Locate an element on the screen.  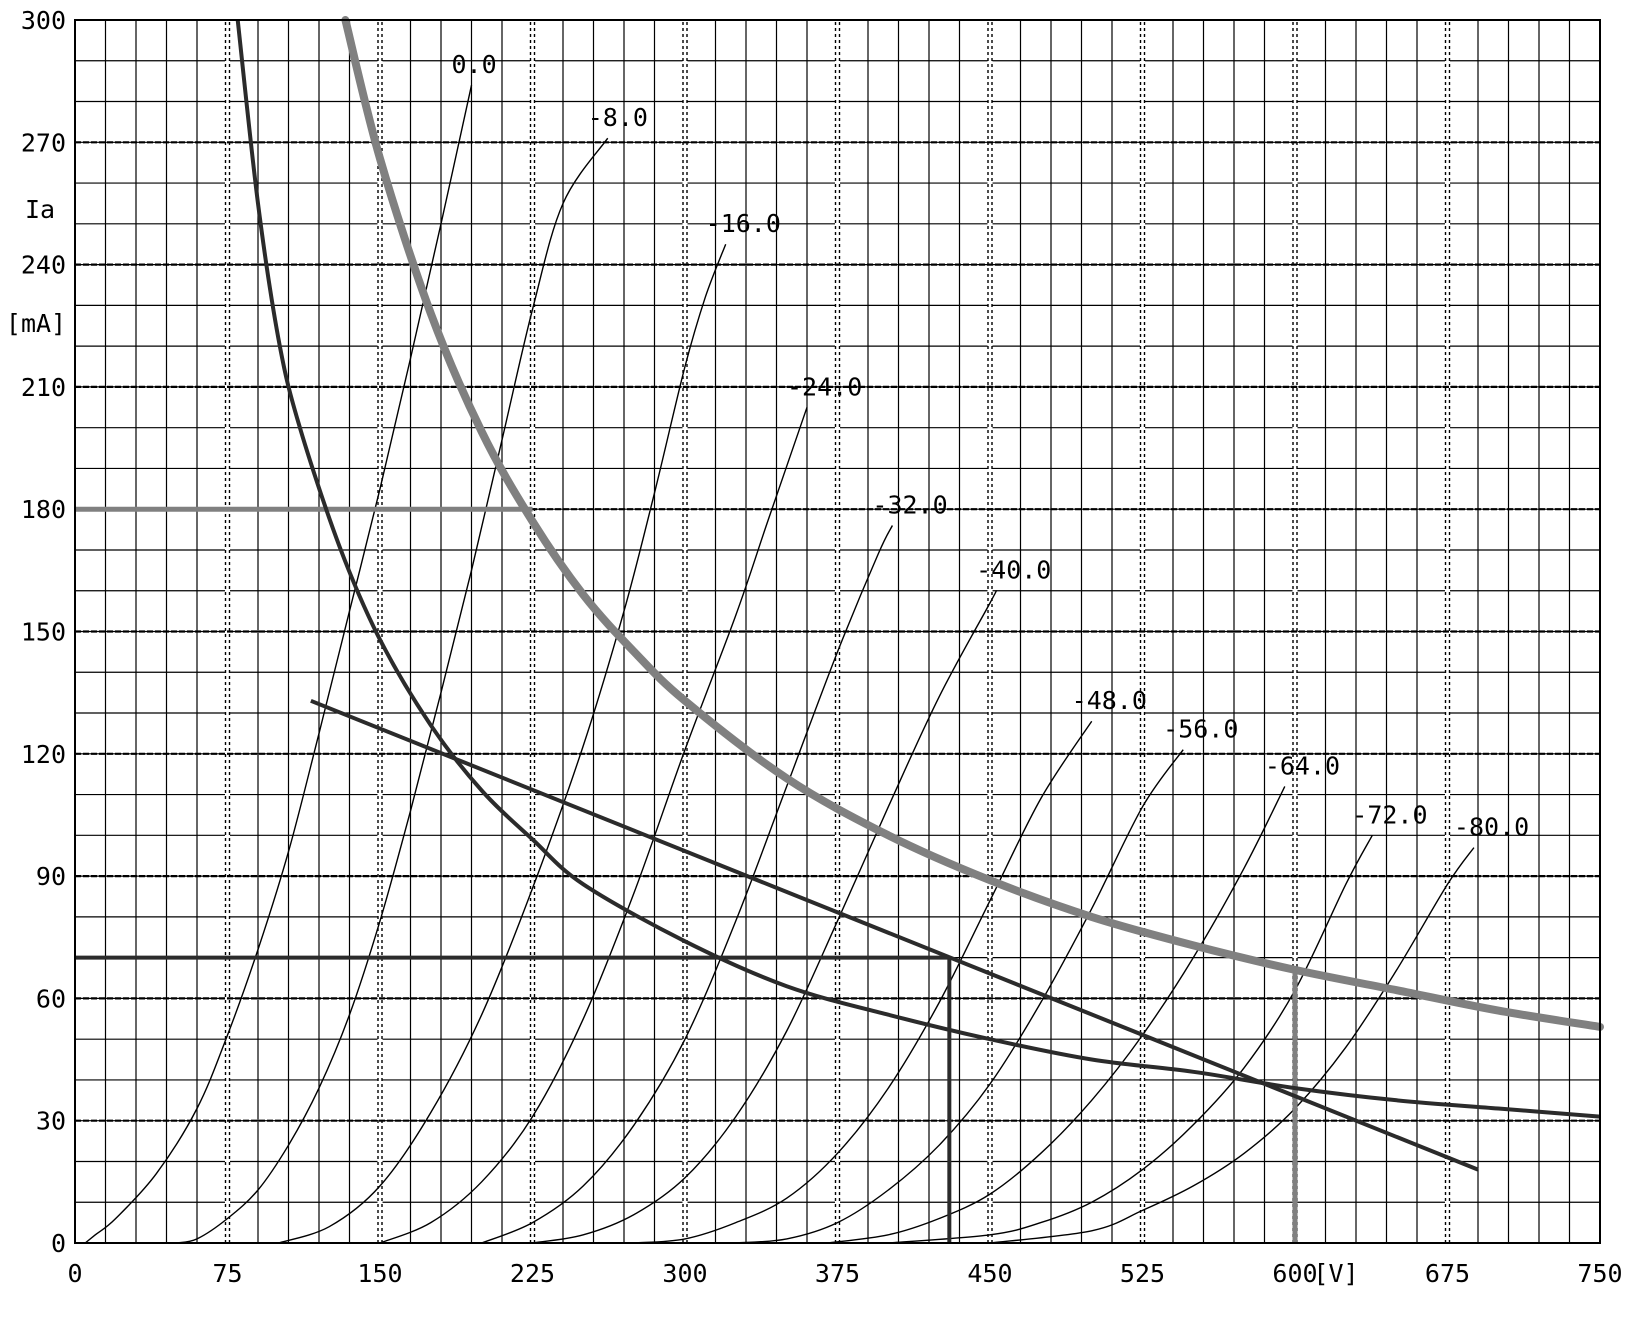
curve-vg--40.0 is located at coordinates (764, 917).